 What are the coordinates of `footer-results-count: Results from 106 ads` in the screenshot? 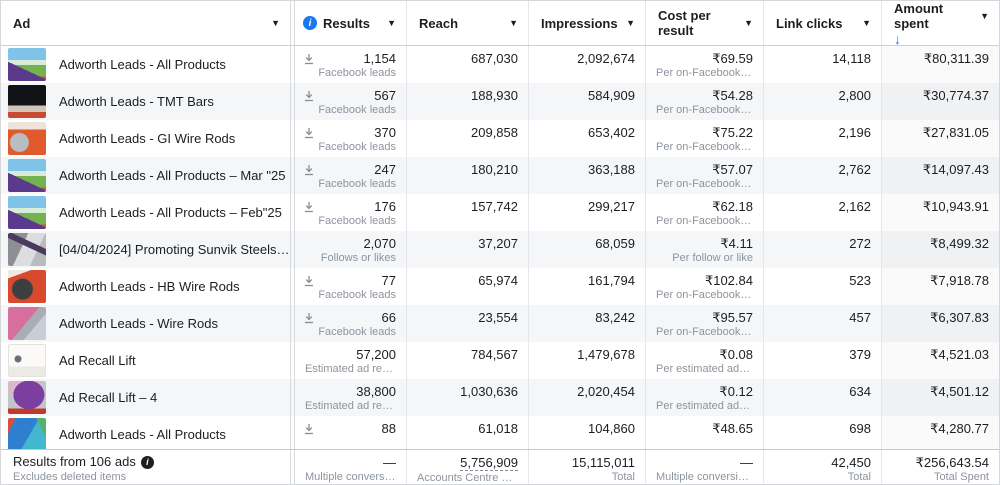 It's located at (74, 461).